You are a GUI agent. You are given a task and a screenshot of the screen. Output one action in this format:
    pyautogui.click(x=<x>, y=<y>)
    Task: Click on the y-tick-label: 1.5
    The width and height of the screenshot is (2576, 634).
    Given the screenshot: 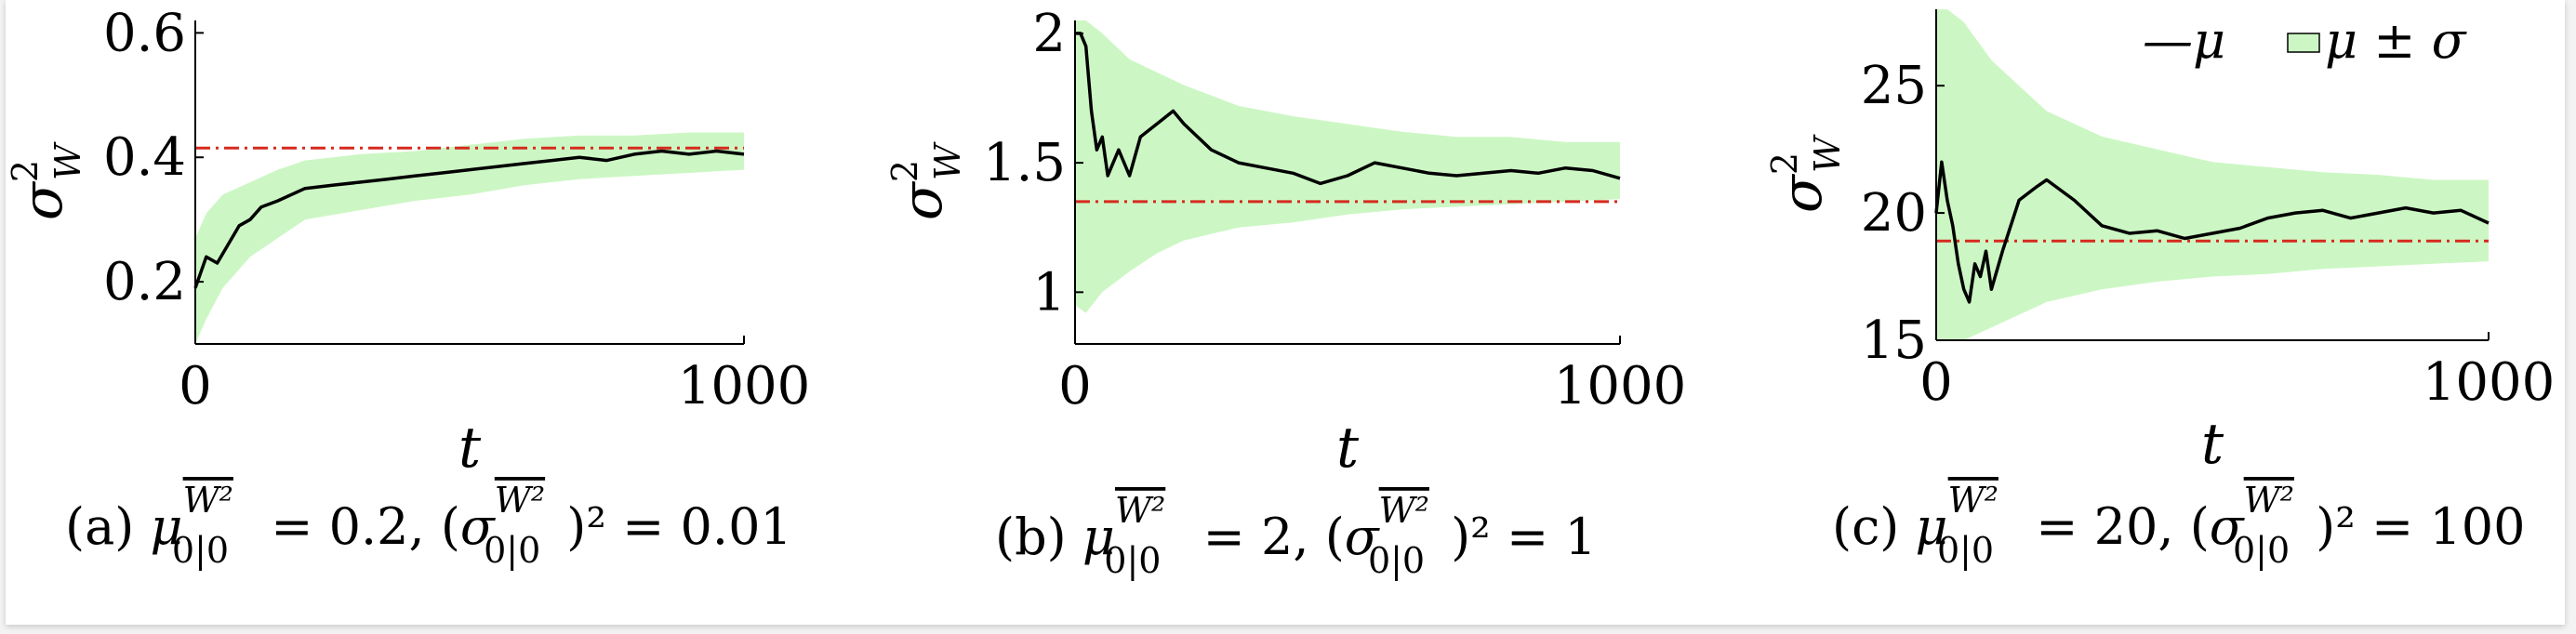 What is the action you would take?
    pyautogui.click(x=1024, y=163)
    